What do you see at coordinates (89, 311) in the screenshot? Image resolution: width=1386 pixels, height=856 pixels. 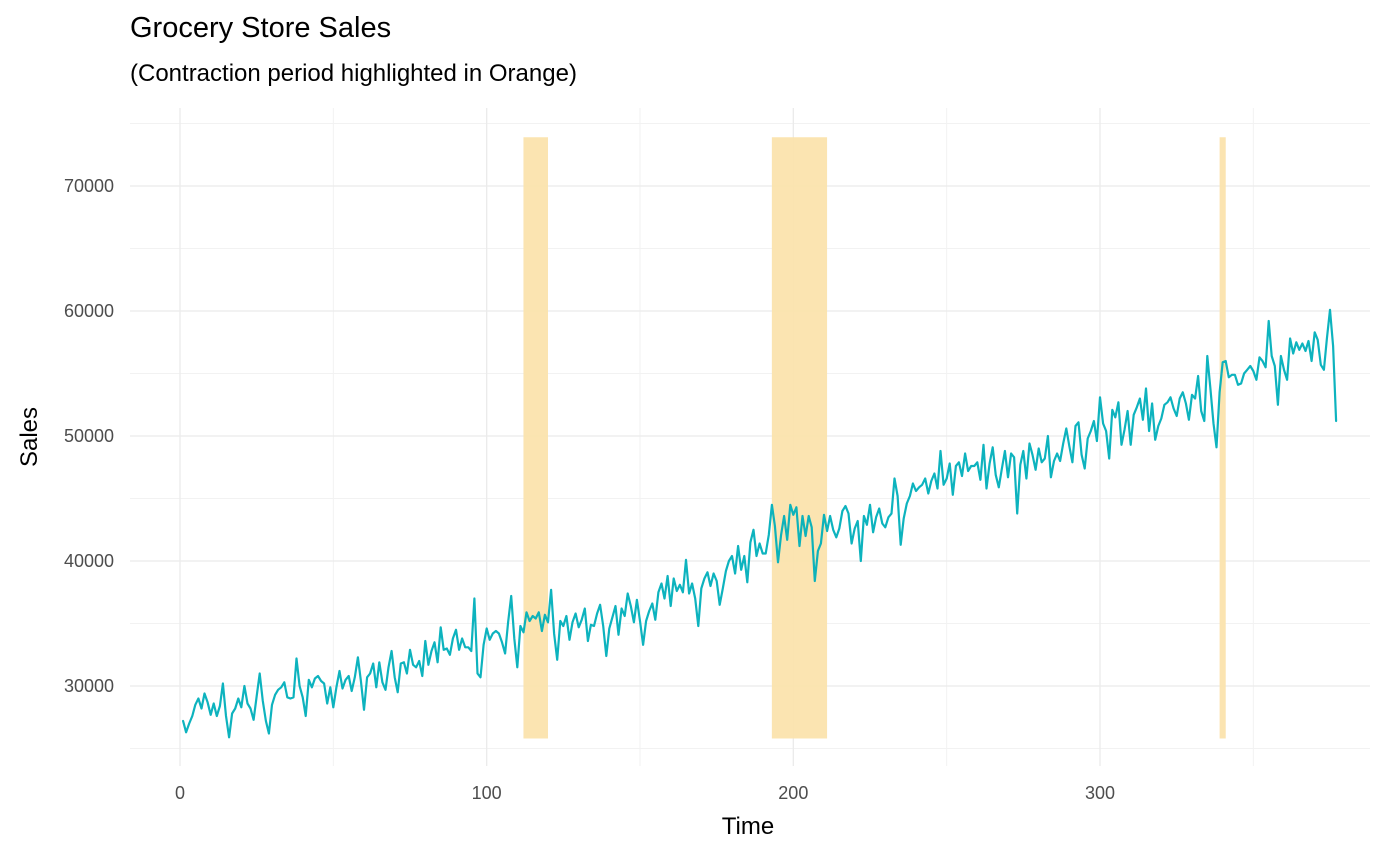 I see `y-tick-label: 60000` at bounding box center [89, 311].